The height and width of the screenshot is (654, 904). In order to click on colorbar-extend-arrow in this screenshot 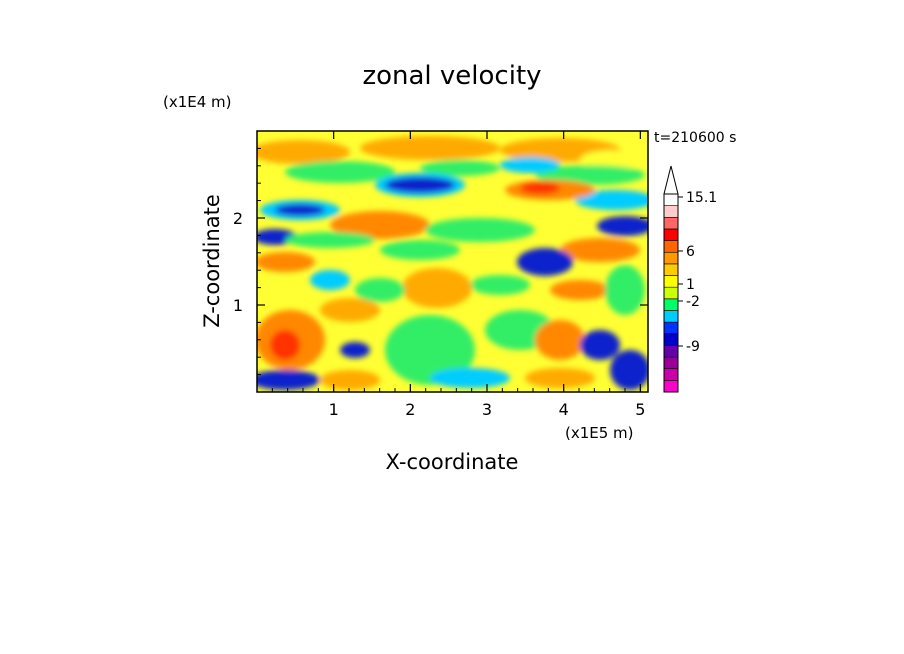, I will do `click(671, 180)`.